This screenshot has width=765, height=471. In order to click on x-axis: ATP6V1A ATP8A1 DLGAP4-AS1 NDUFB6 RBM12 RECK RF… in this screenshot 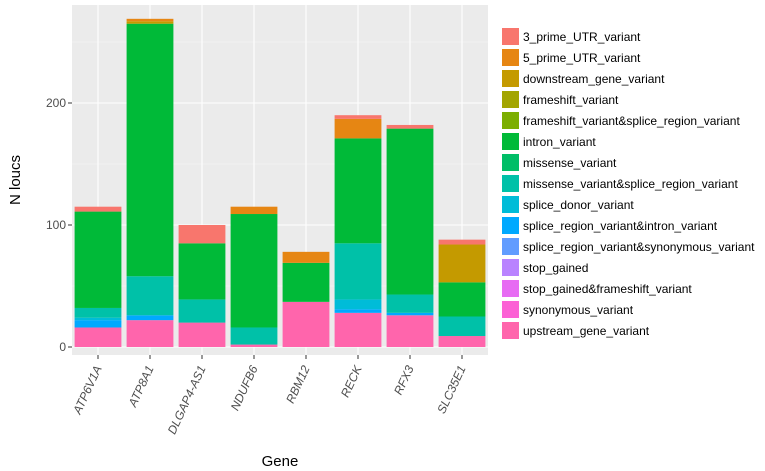, I will do `click(269, 395)`.